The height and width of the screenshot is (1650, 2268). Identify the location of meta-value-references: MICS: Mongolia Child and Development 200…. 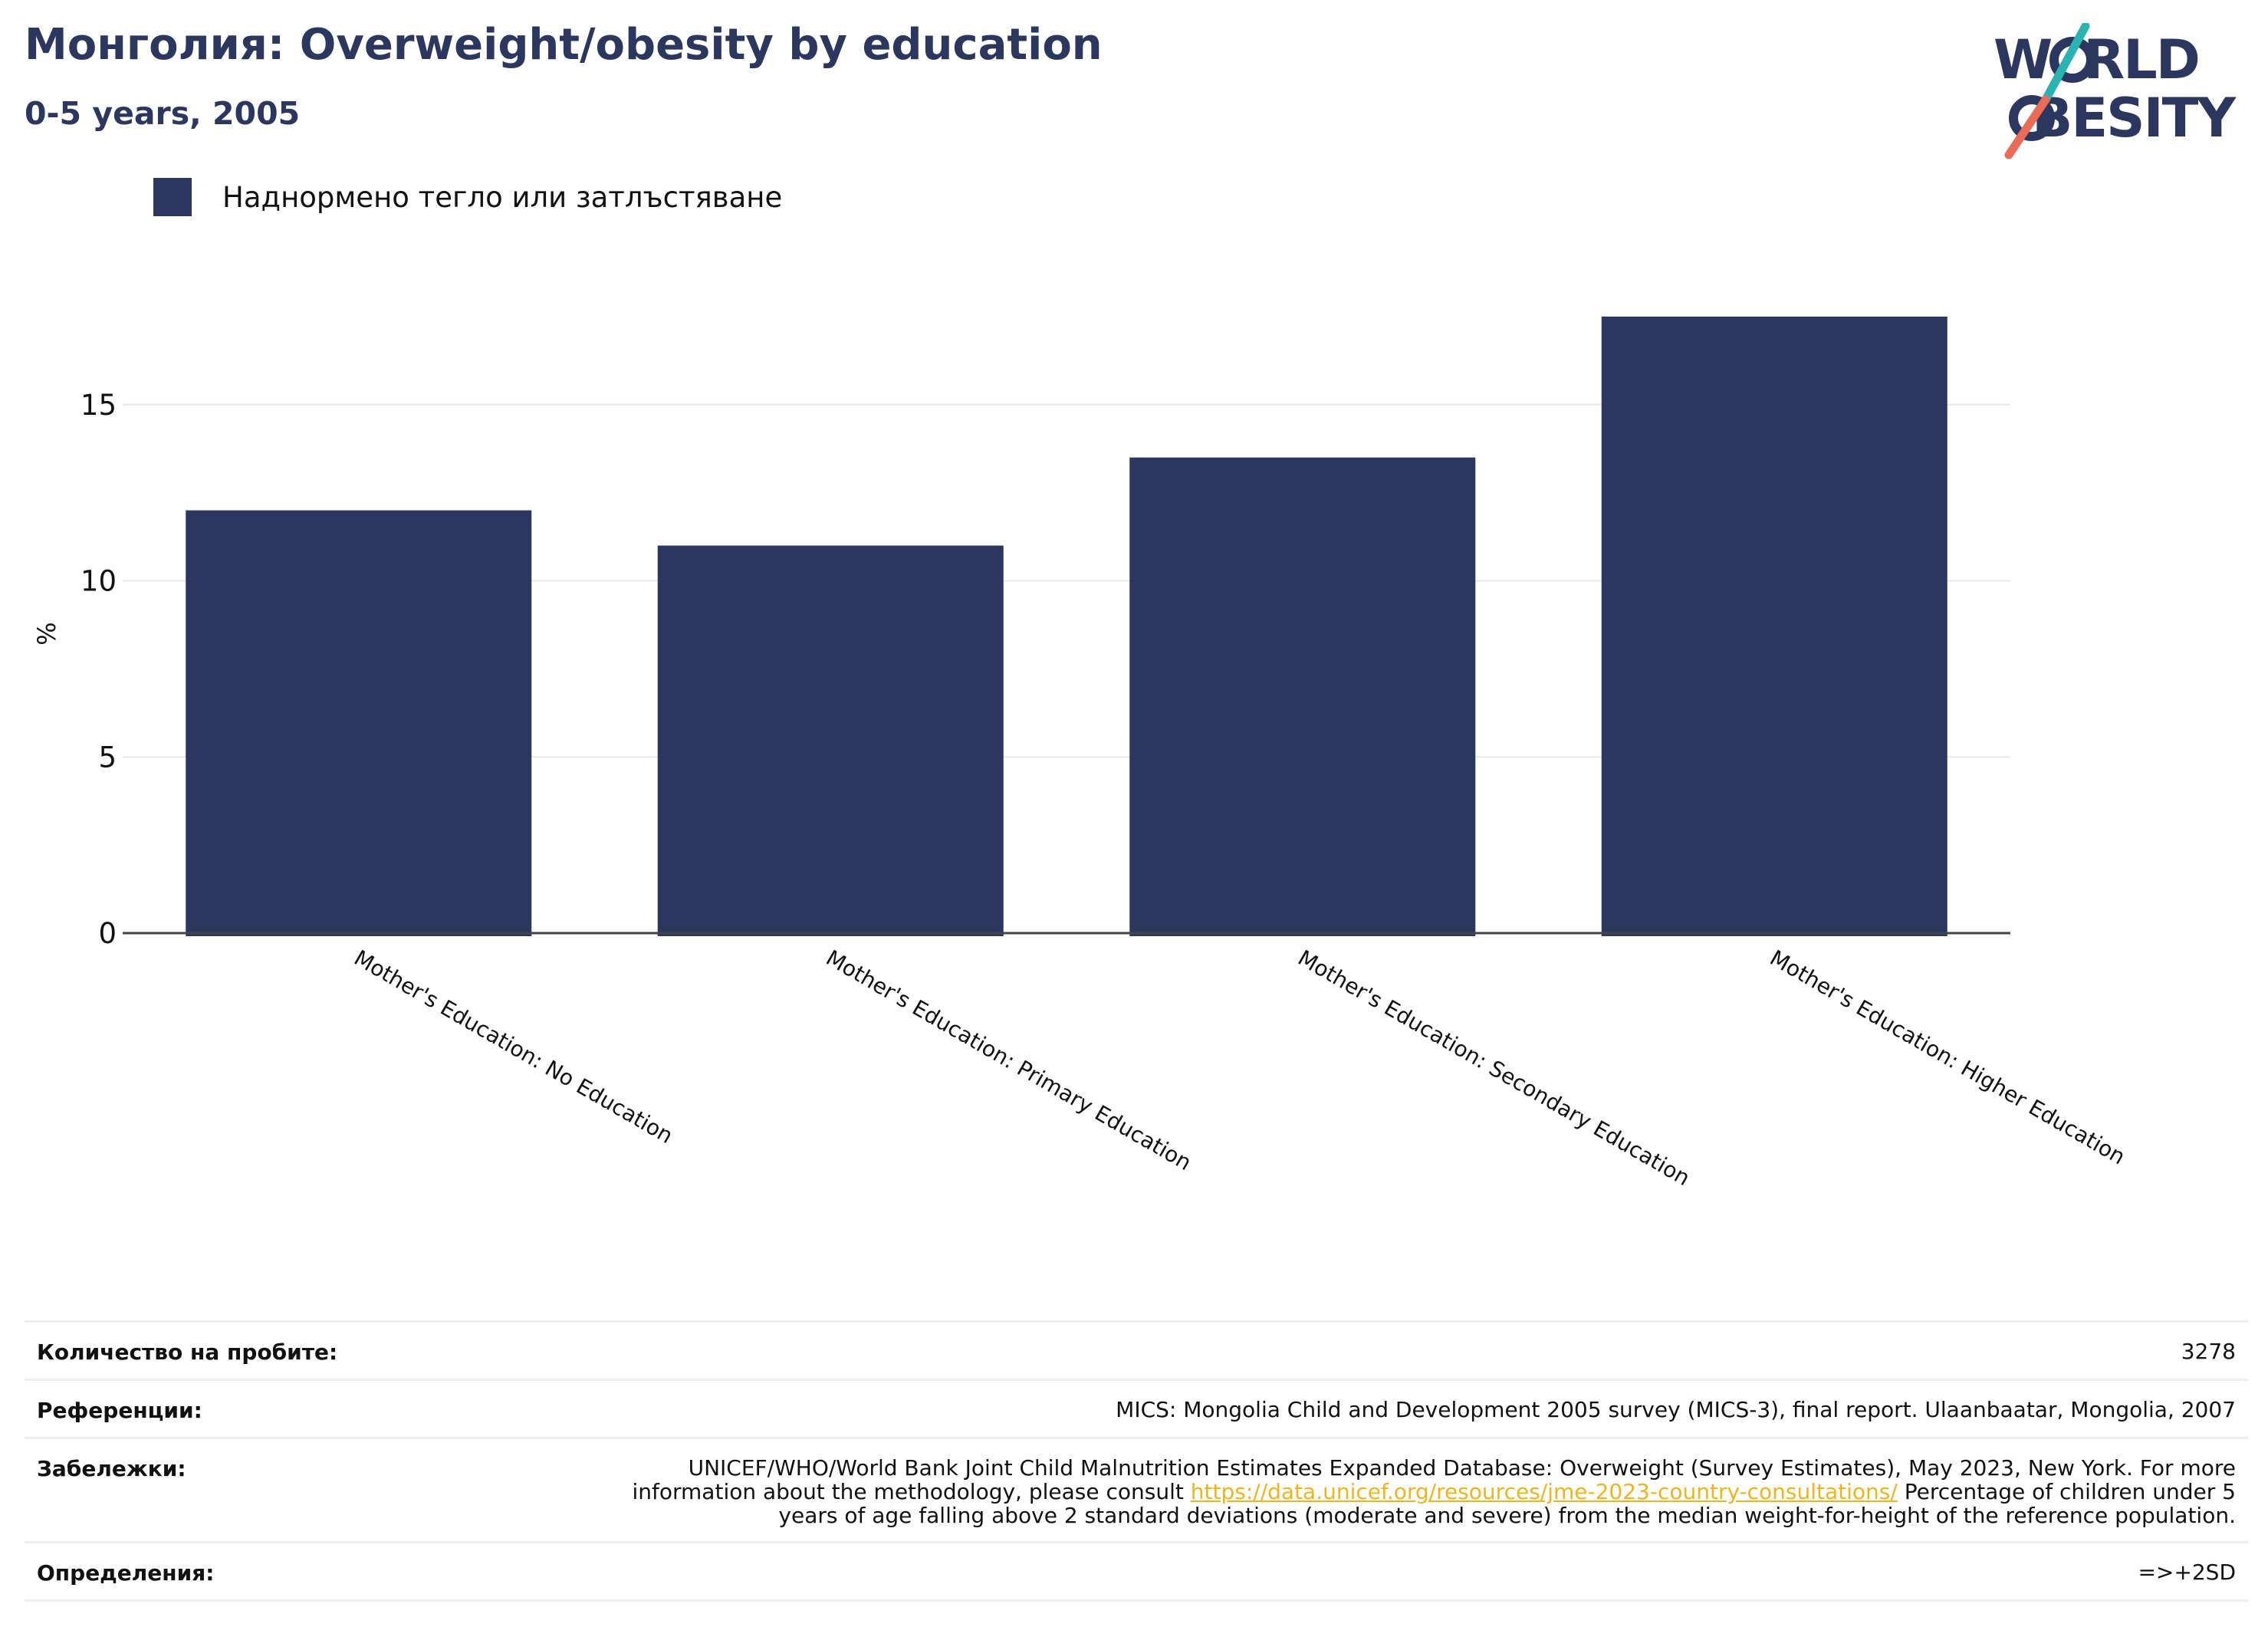
(1676, 1409).